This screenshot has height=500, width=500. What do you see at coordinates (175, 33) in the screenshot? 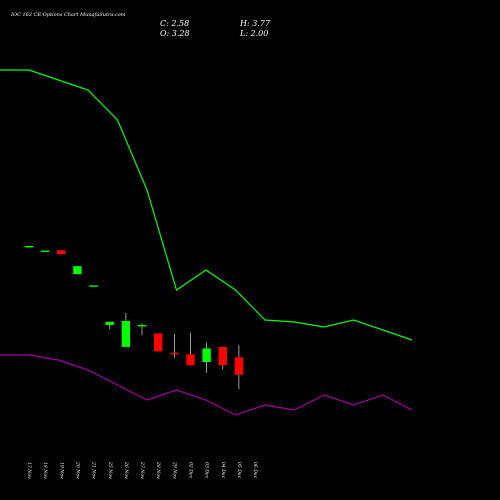
I see `open-value: O: 3.28` at bounding box center [175, 33].